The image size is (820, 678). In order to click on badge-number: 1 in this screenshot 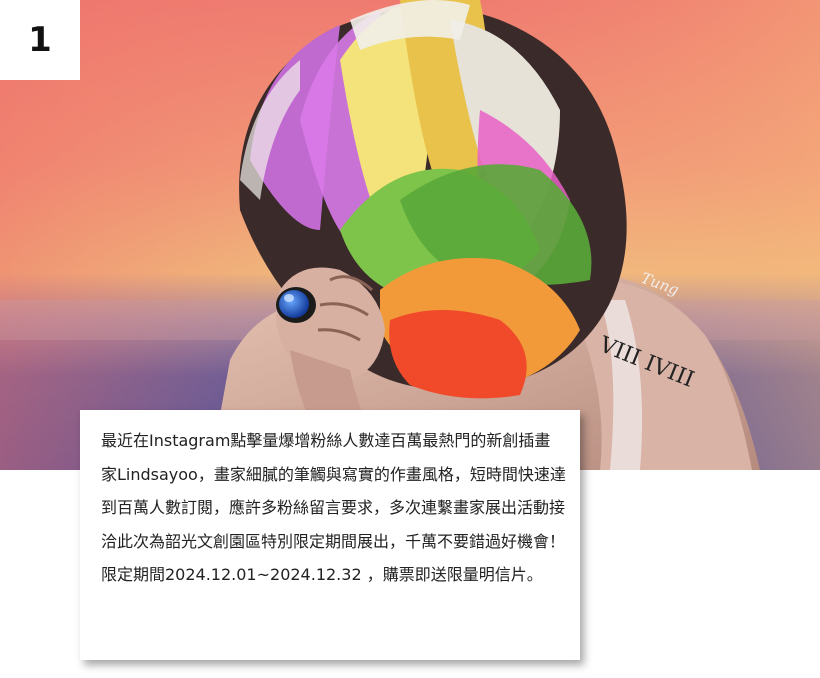, I will do `click(40, 40)`.